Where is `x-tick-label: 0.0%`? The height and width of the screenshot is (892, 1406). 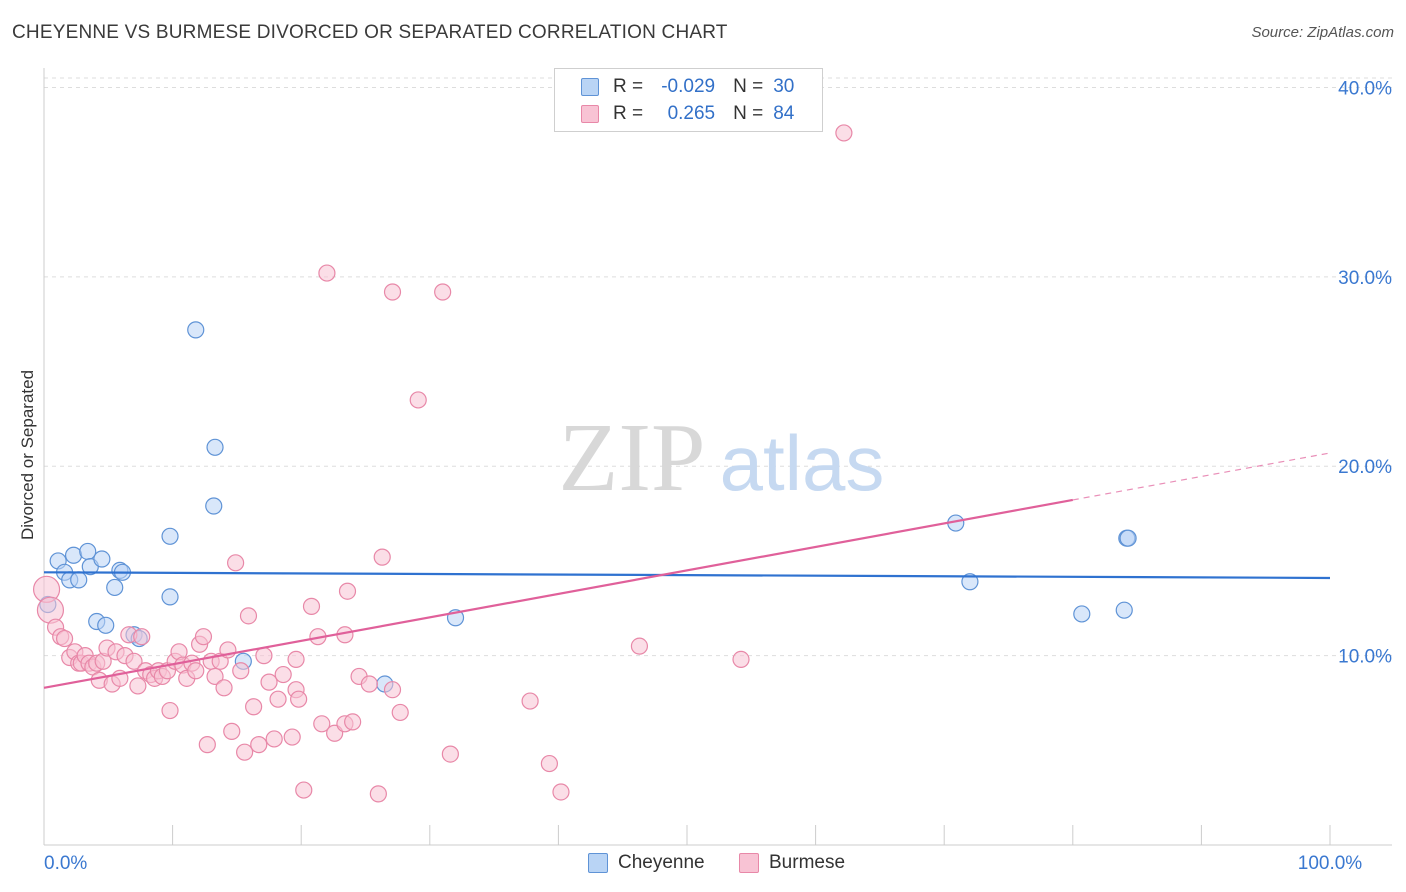 x-tick-label: 0.0% is located at coordinates (65, 863).